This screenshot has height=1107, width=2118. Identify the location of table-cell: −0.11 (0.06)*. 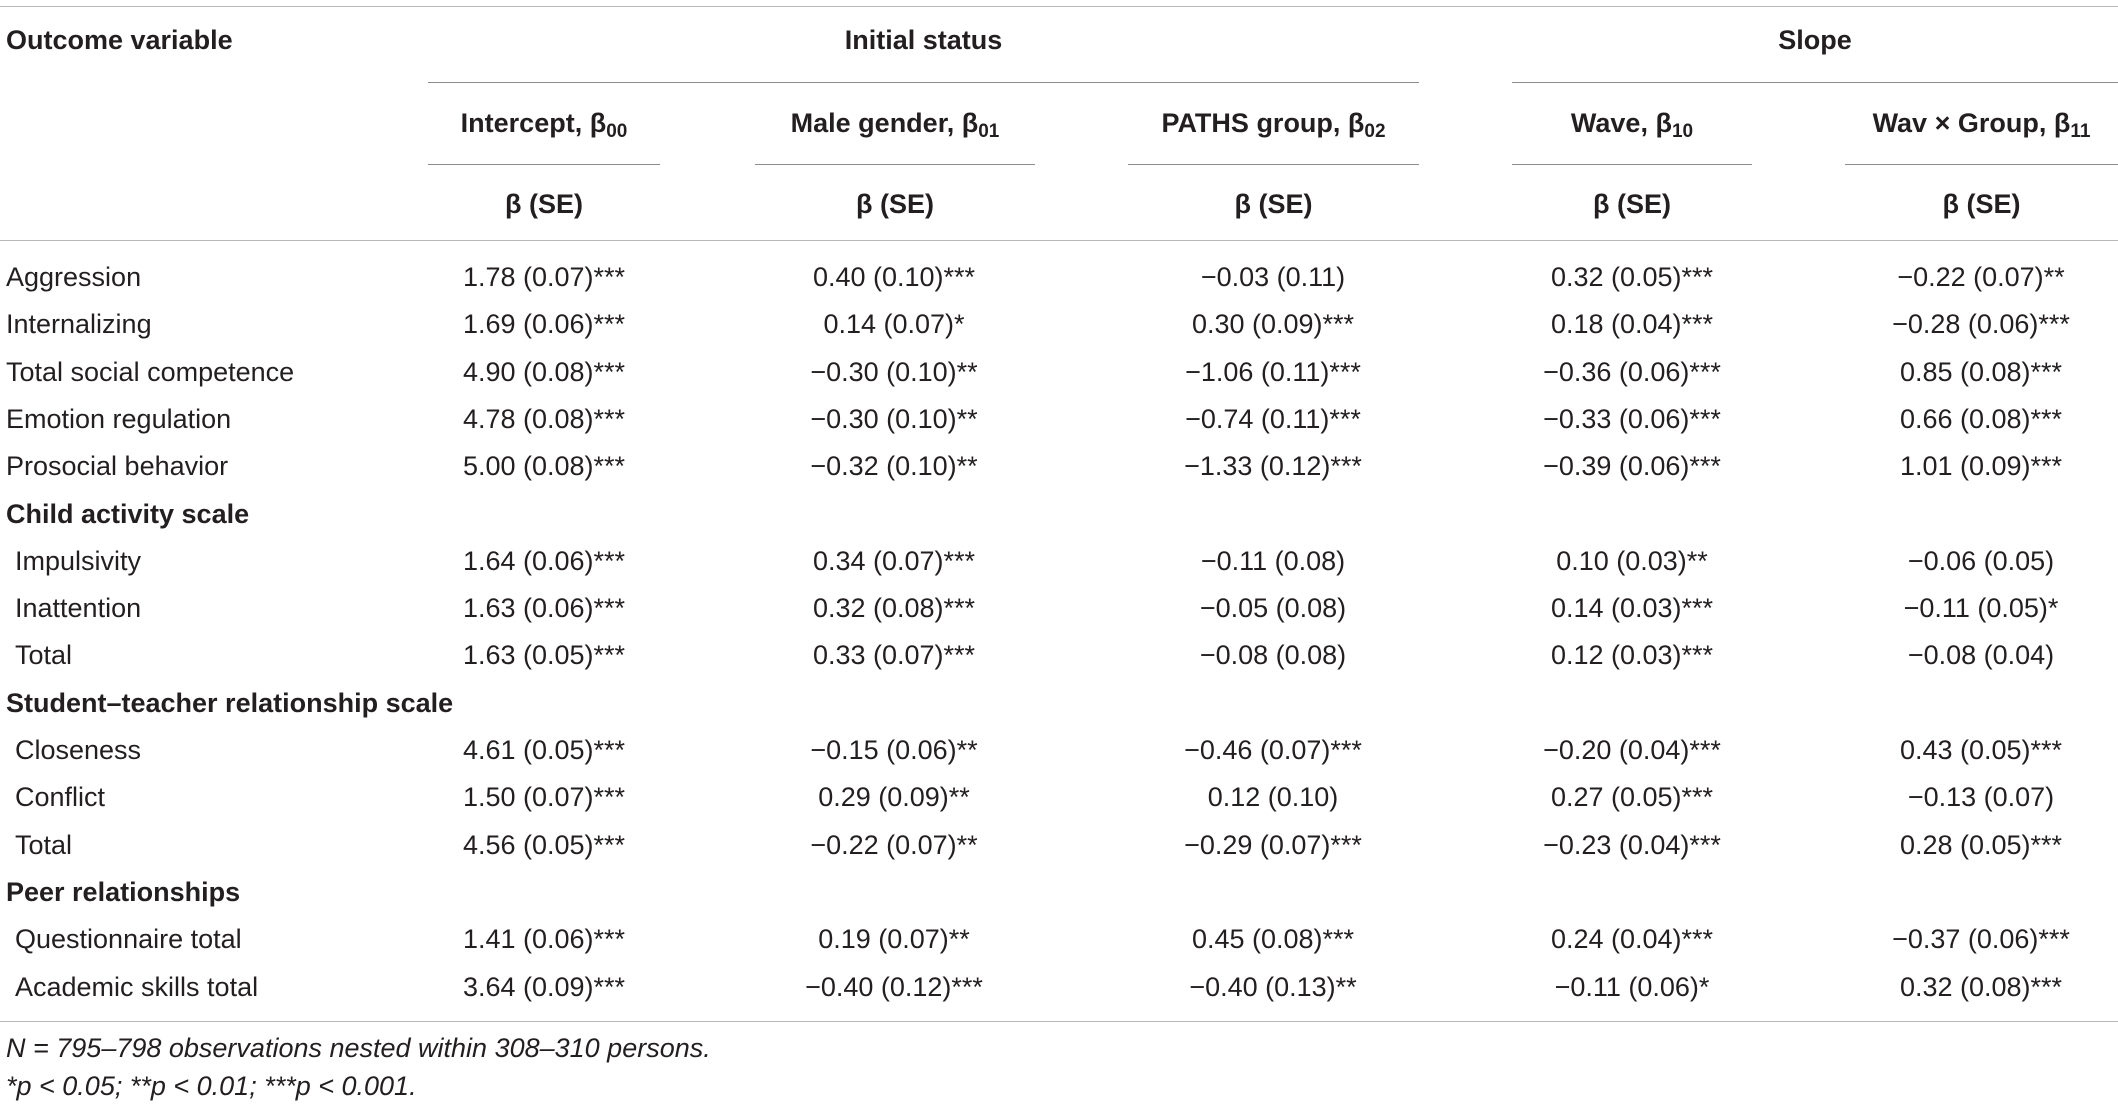
(1632, 987).